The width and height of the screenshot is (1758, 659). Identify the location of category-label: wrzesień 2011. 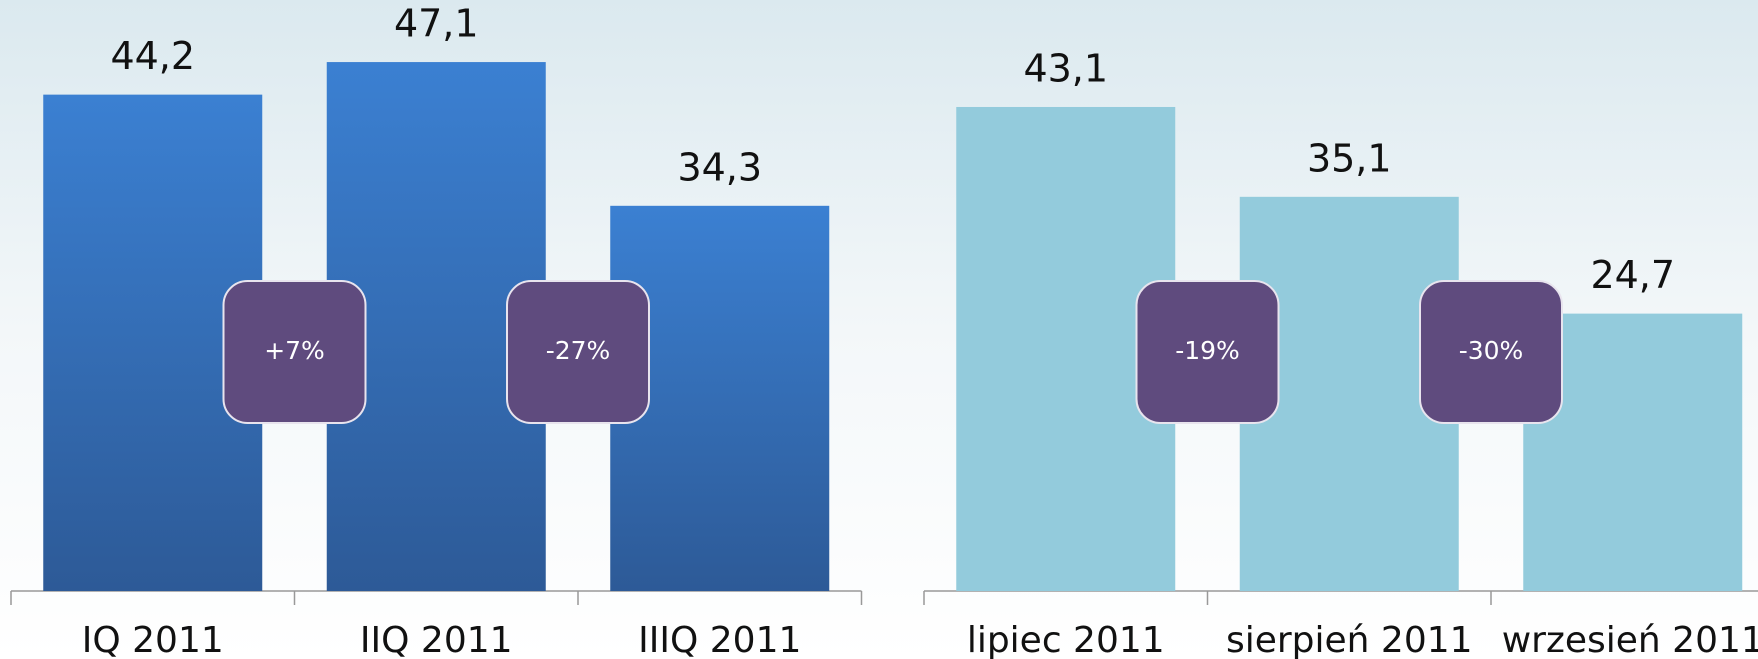
(1630, 639).